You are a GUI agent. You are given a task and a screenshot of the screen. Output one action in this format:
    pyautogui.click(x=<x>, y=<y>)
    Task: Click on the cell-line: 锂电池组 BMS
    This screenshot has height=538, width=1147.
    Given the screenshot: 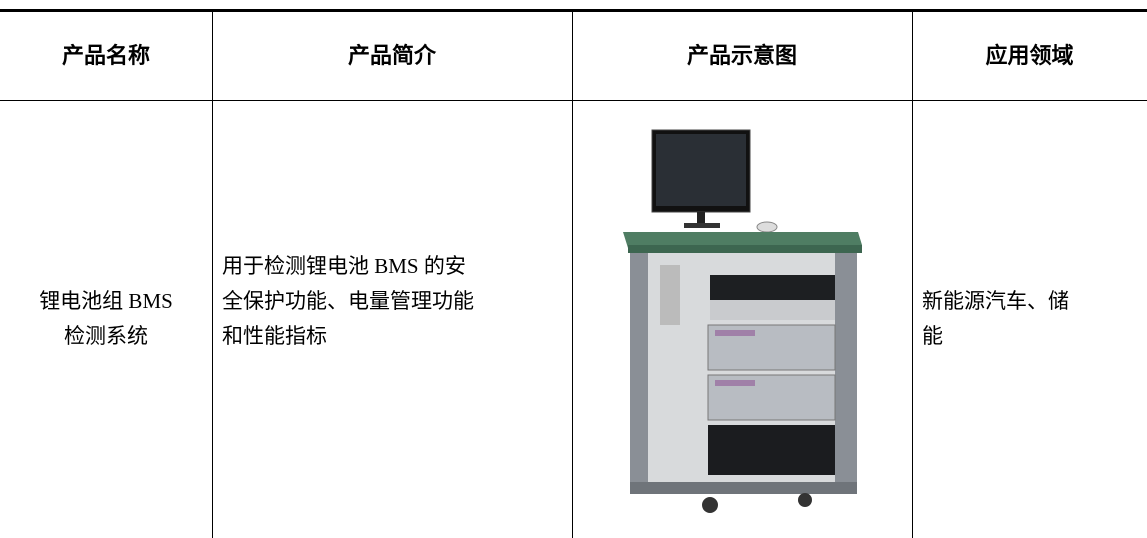 What is the action you would take?
    pyautogui.click(x=106, y=301)
    